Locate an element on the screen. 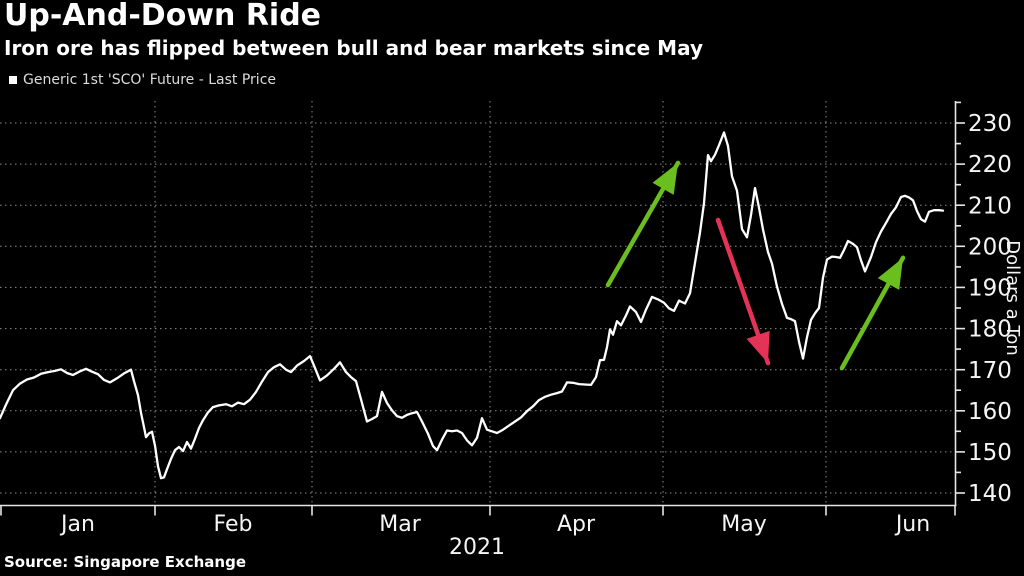 This screenshot has height=576, width=1024. x-month-label: Jun is located at coordinates (912, 524).